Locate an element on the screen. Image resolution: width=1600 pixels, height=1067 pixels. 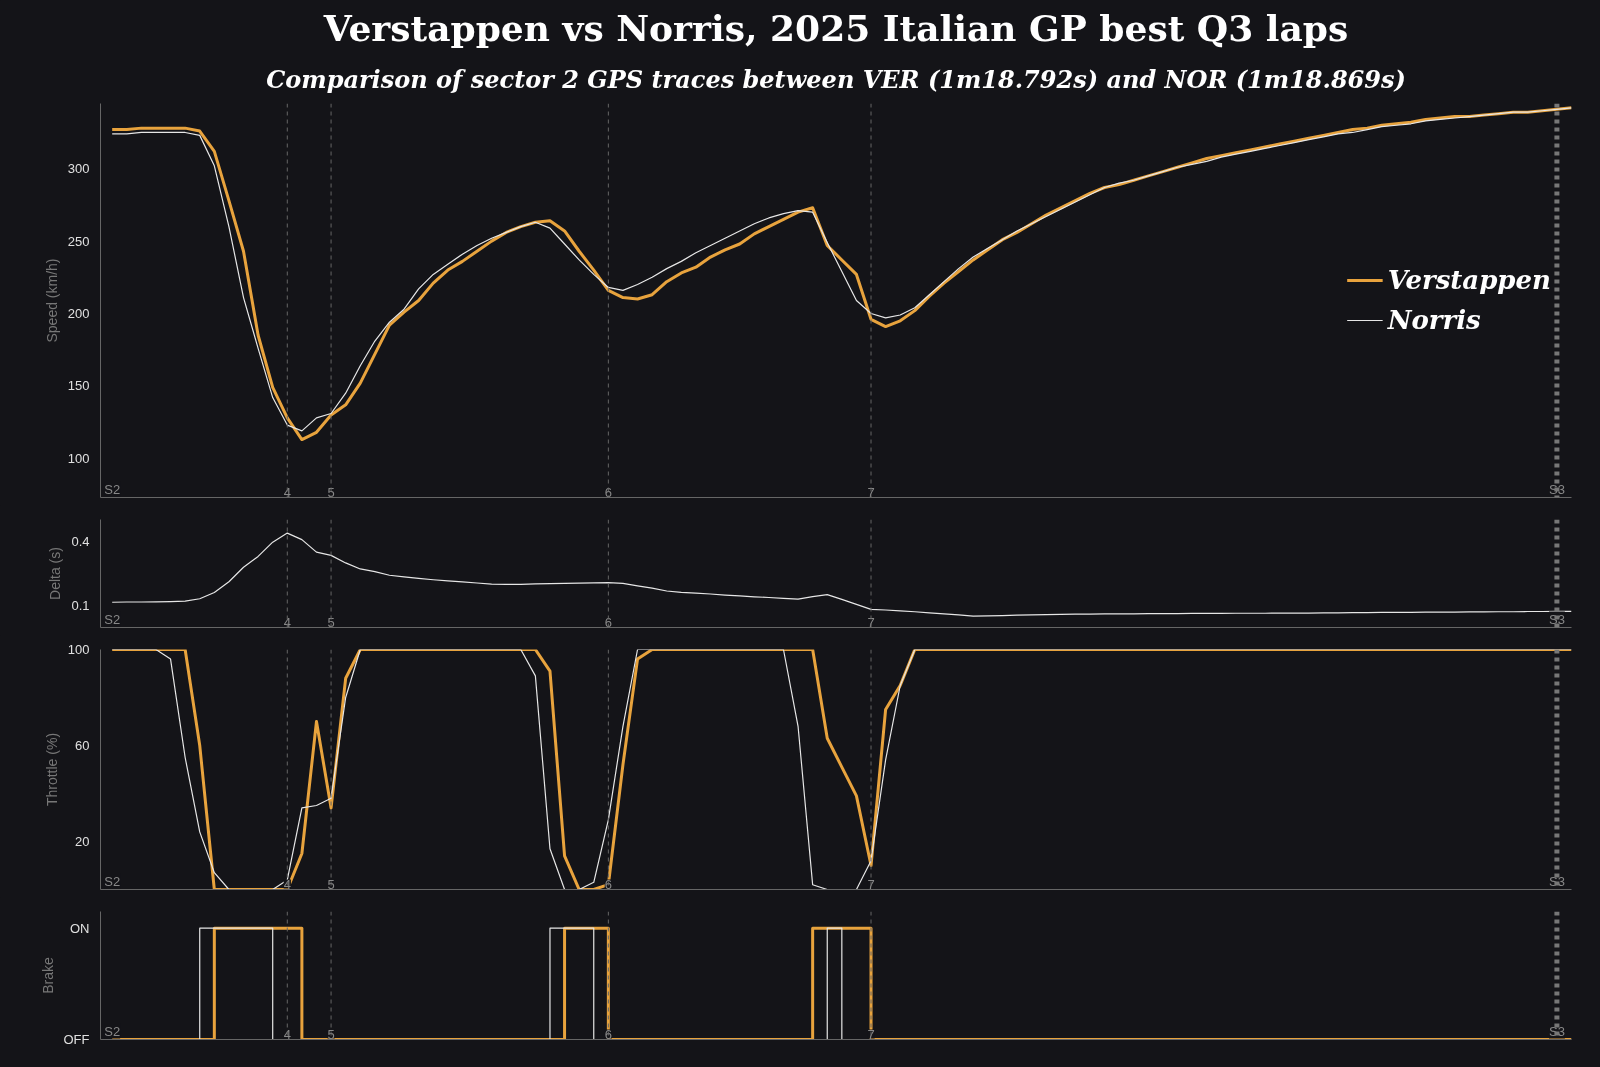
chart-title: Verstappen vs Norris, 2025 Italian GP best Q3 laps is located at coordinates (835, 27).